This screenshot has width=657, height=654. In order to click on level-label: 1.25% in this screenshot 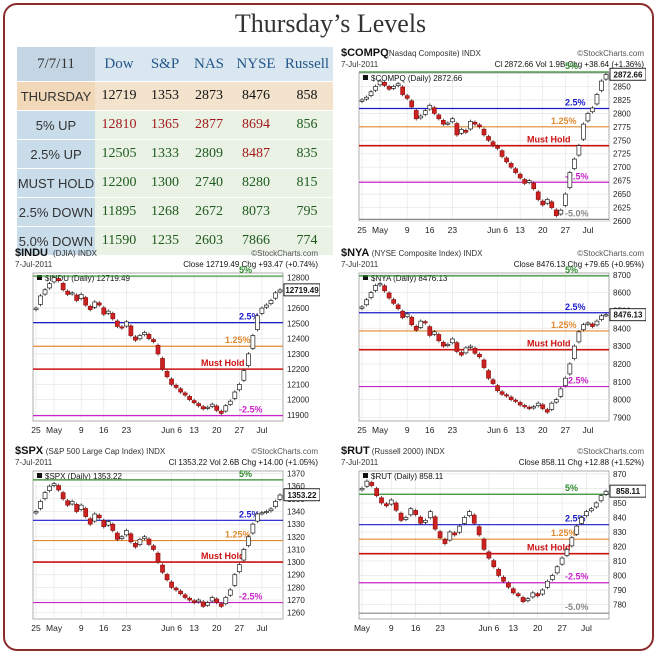, I will do `click(564, 533)`.